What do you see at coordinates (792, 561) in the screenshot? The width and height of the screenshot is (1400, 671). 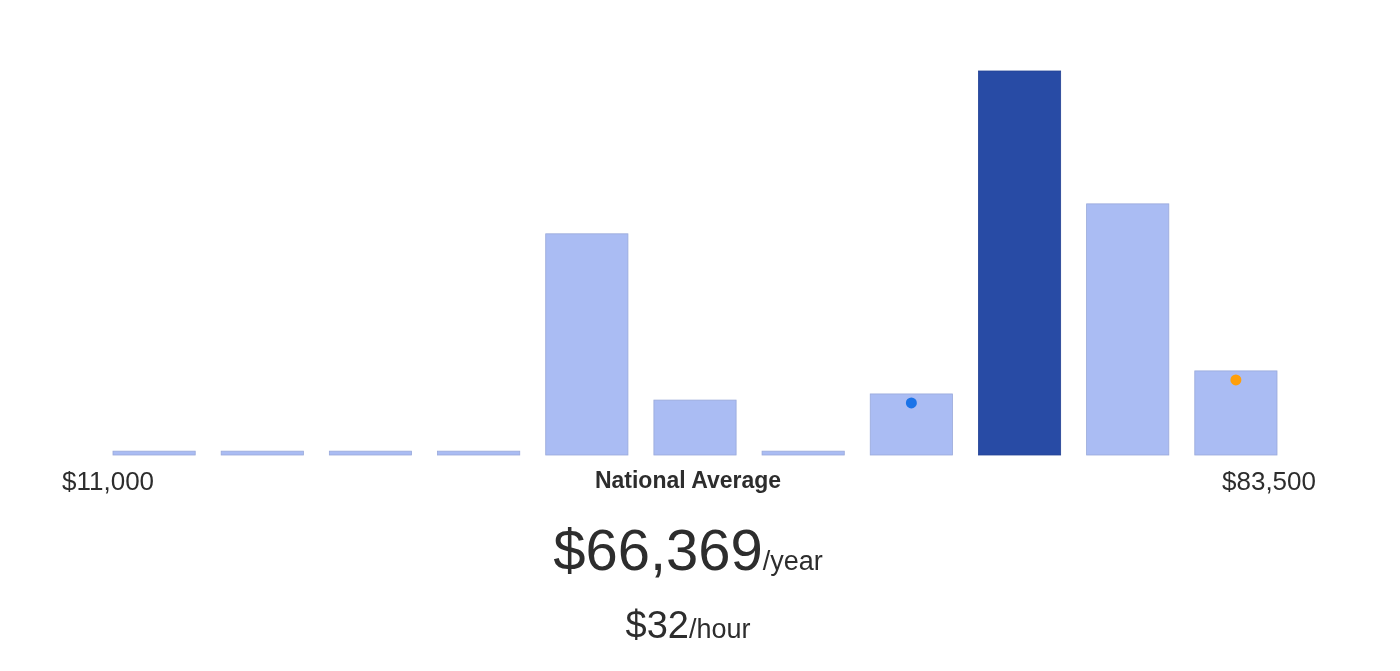 I see `text: /year` at bounding box center [792, 561].